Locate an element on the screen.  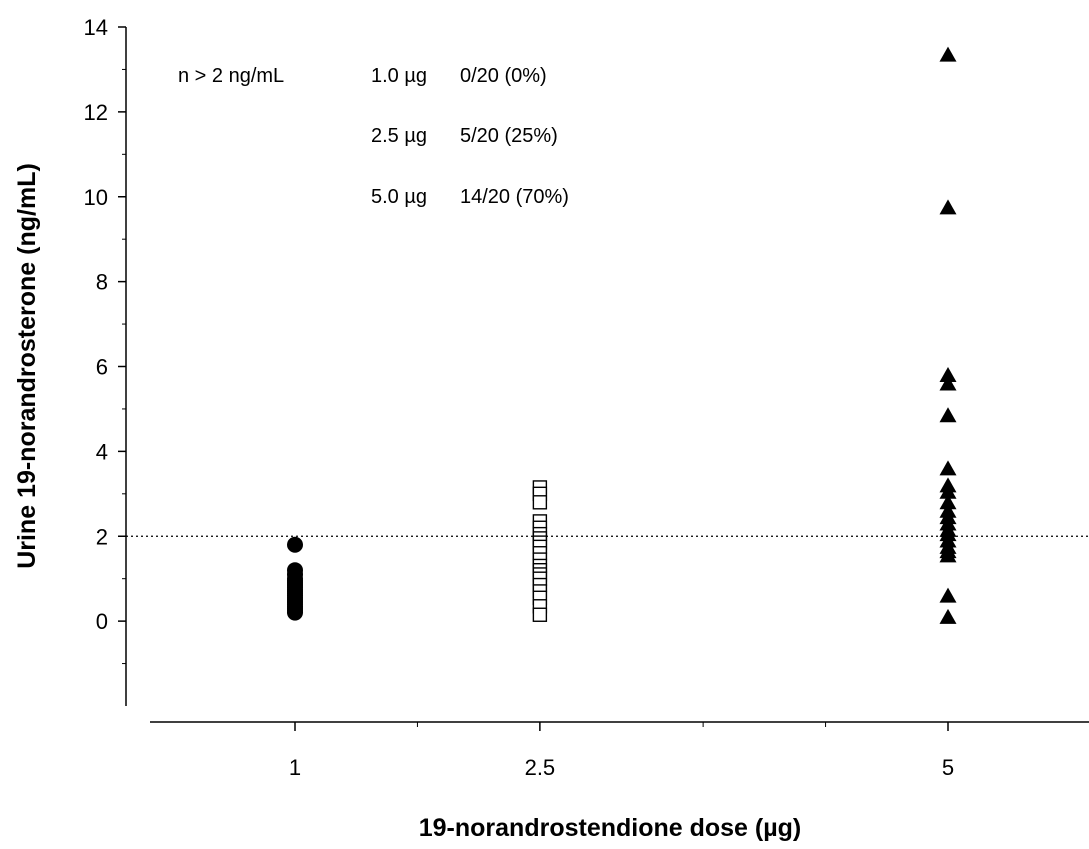
annotation-label: n > 2 ng/mL is located at coordinates (231, 76).